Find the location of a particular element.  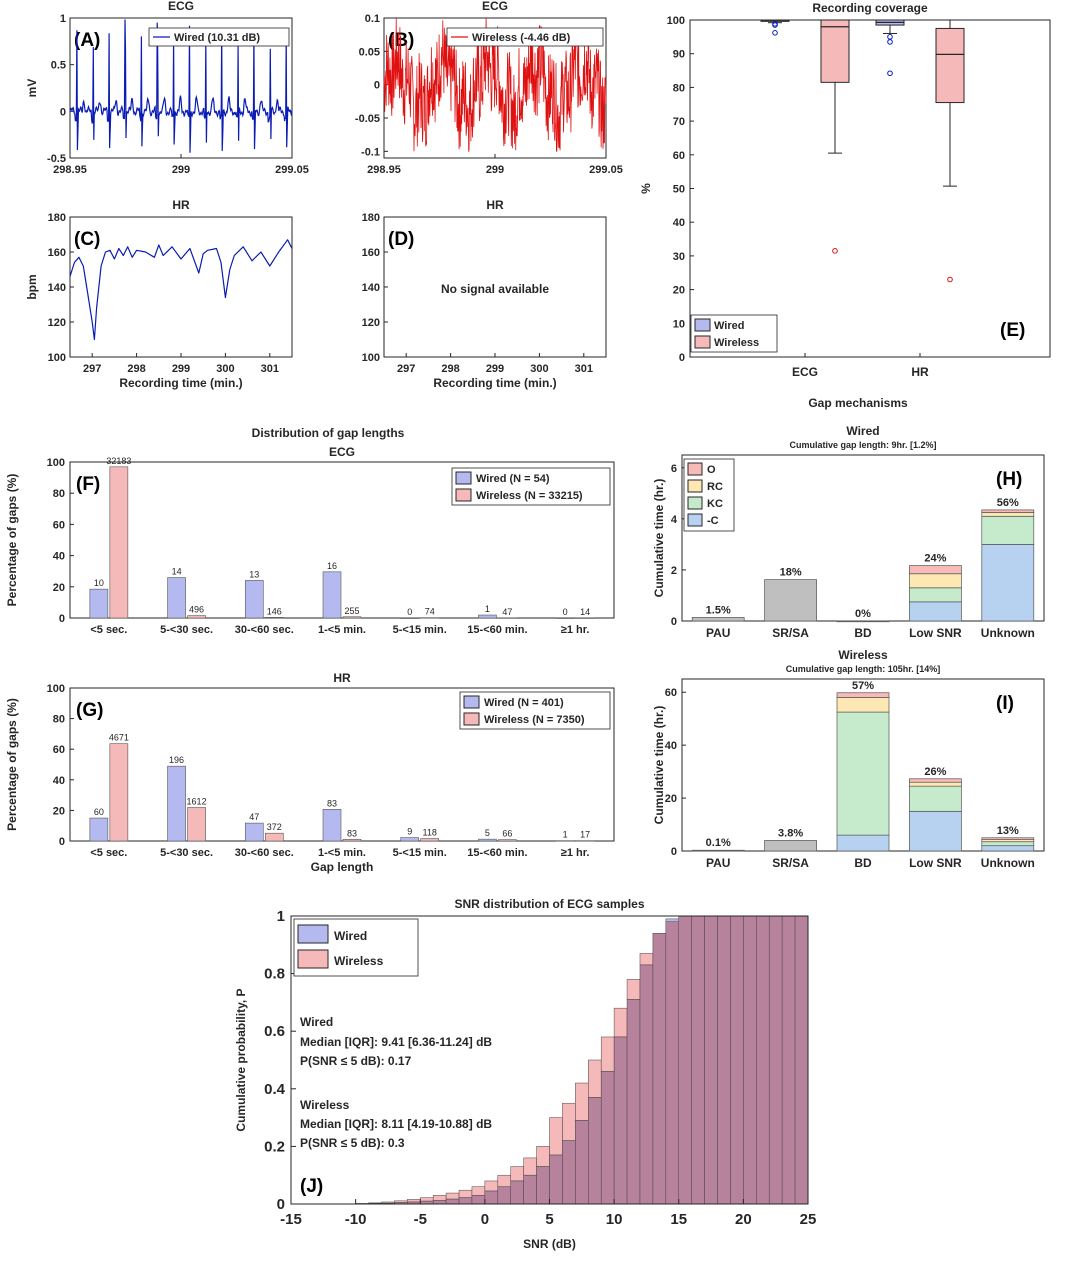

bar-percent-label: 1.5% is located at coordinates (718, 610).